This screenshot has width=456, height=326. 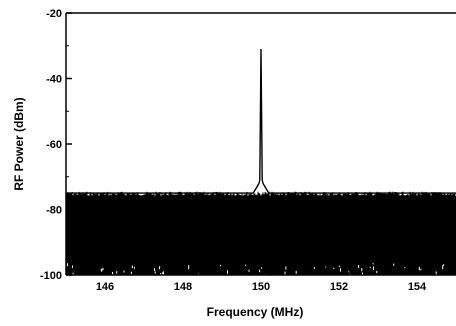 I want to click on noise-floor-top-edge, so click(x=261, y=194).